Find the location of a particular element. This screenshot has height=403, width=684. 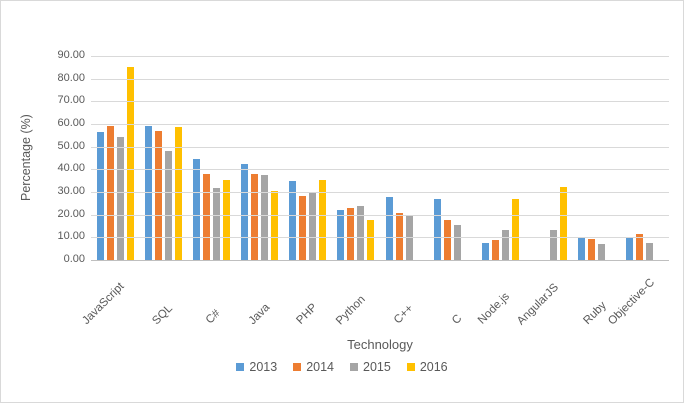

y-tick-label-70.00: 70.00 is located at coordinates (71, 100).